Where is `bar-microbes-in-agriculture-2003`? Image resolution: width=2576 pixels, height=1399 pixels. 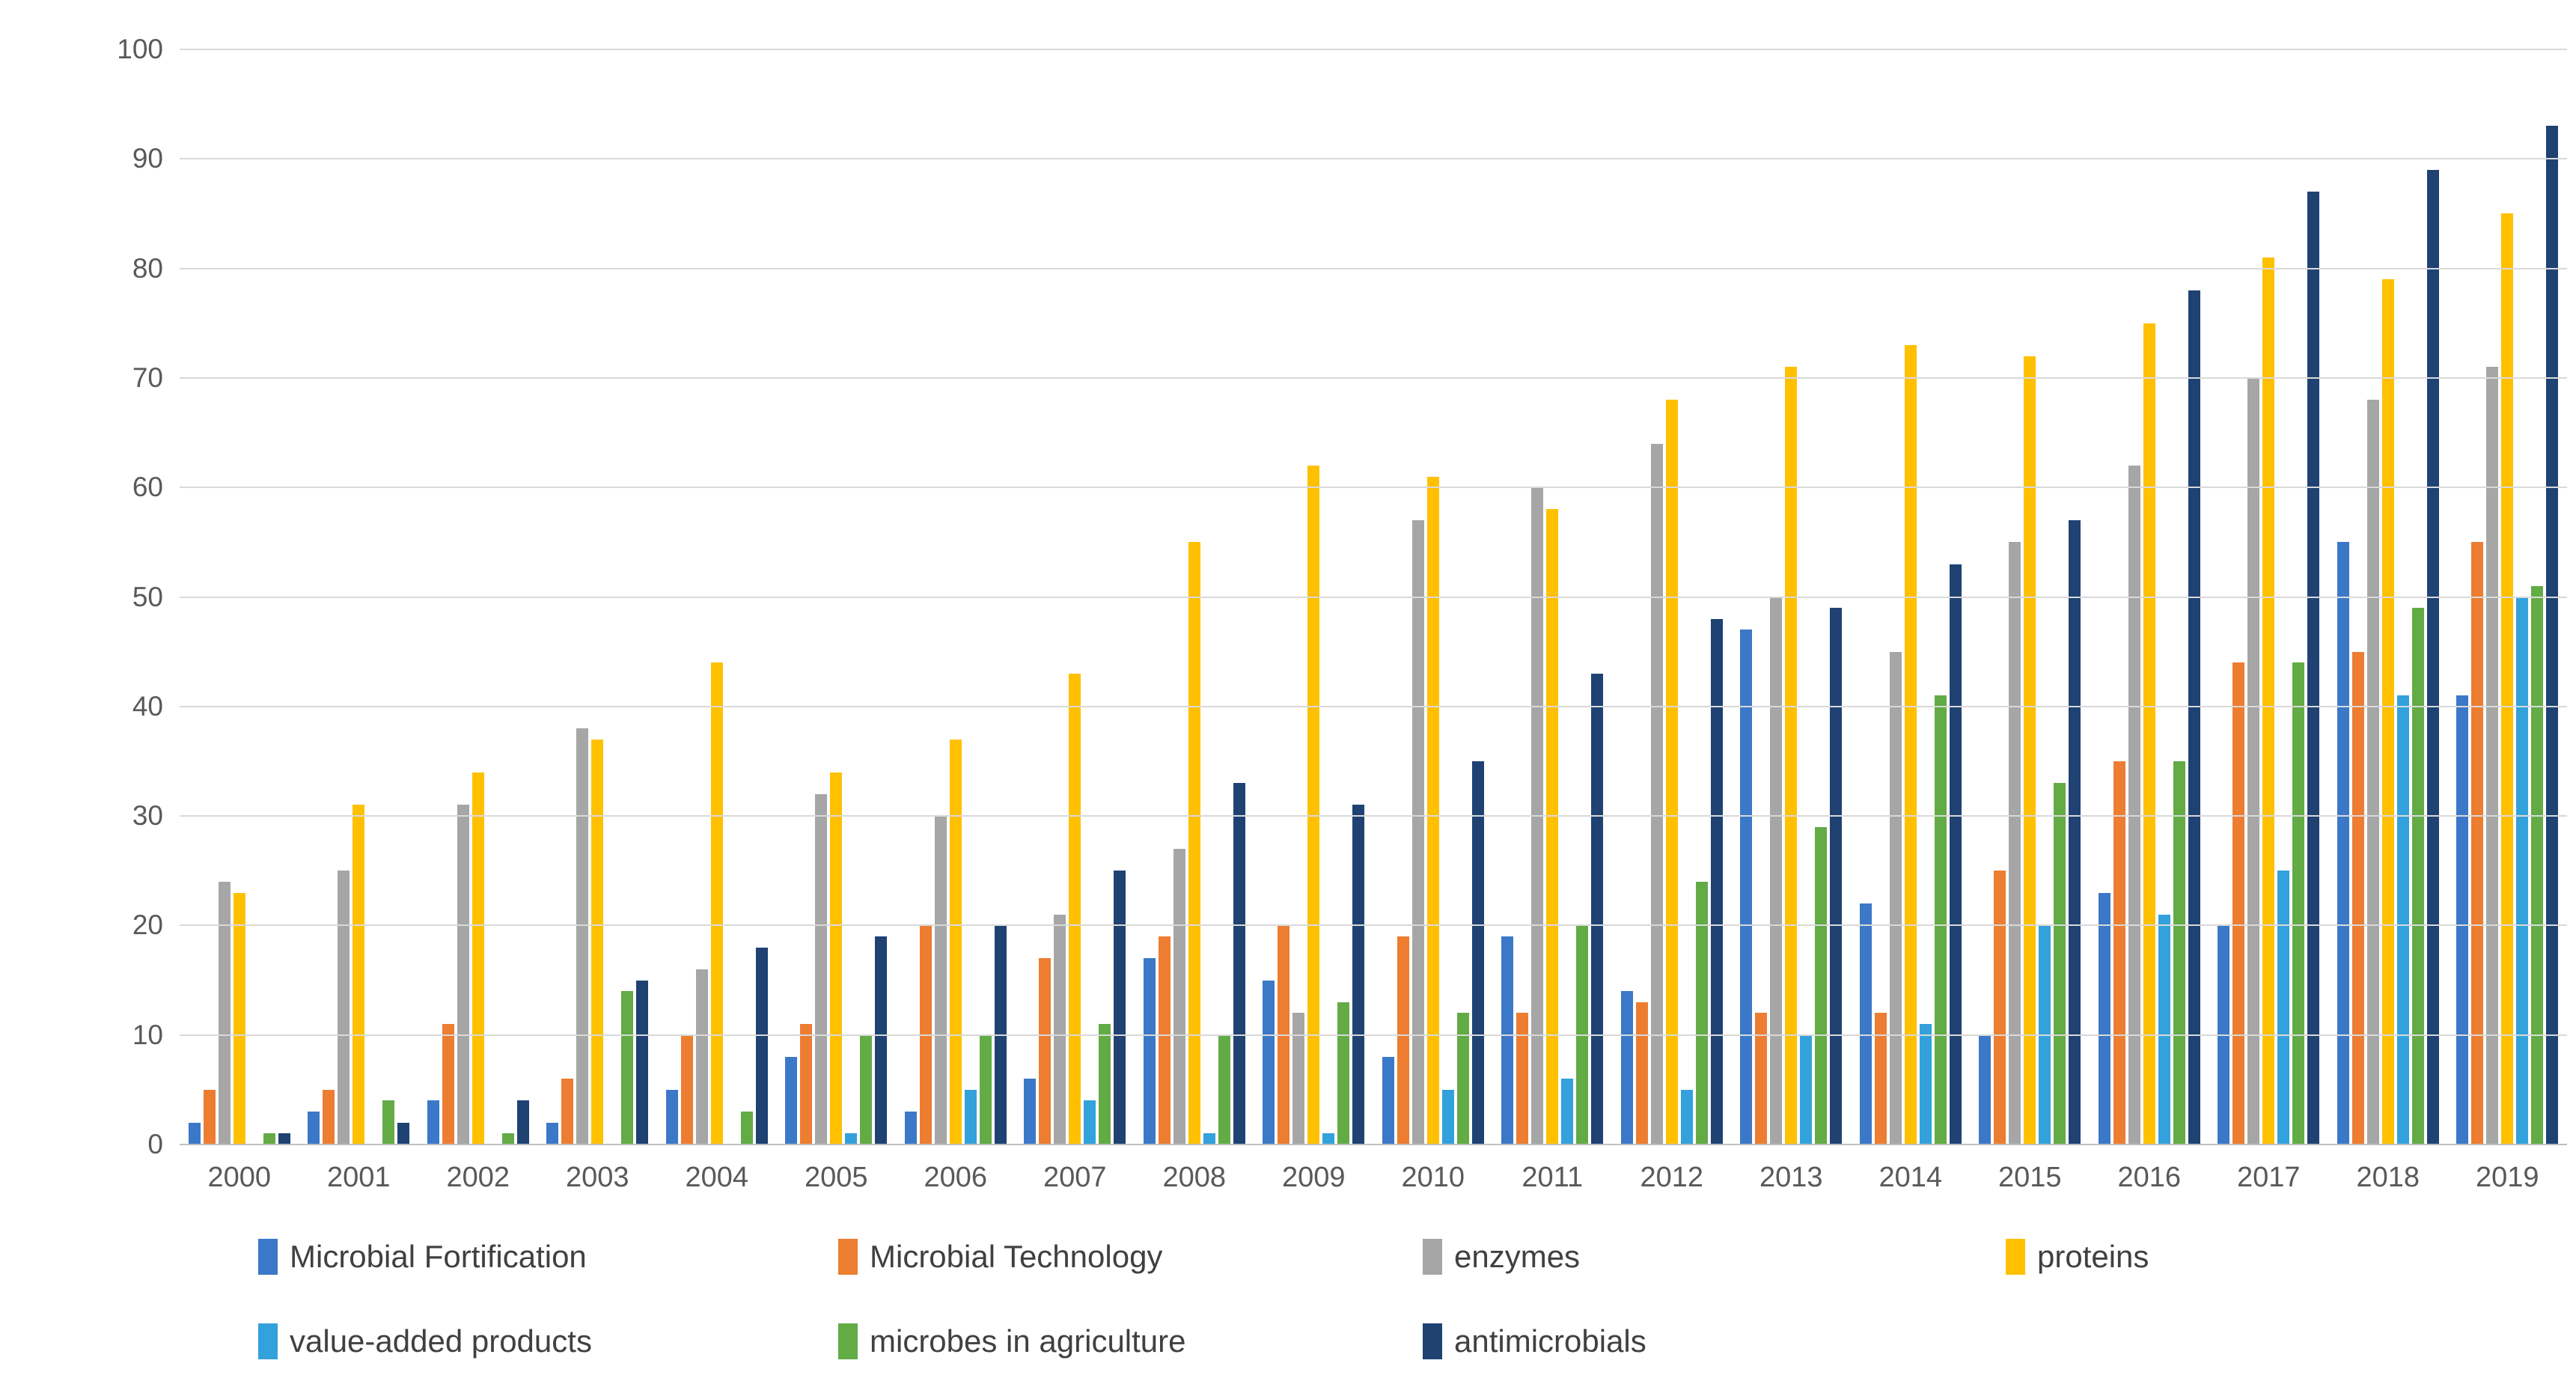
bar-microbes-in-agriculture-2003 is located at coordinates (627, 1068).